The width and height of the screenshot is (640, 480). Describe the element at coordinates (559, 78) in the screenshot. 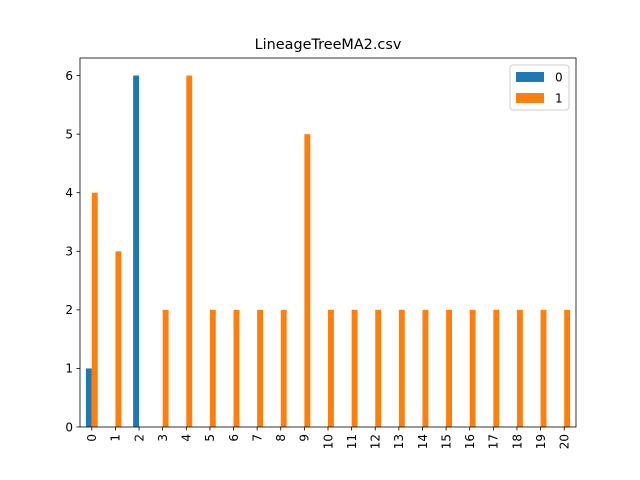

I see `legend-label-0: 0` at that location.